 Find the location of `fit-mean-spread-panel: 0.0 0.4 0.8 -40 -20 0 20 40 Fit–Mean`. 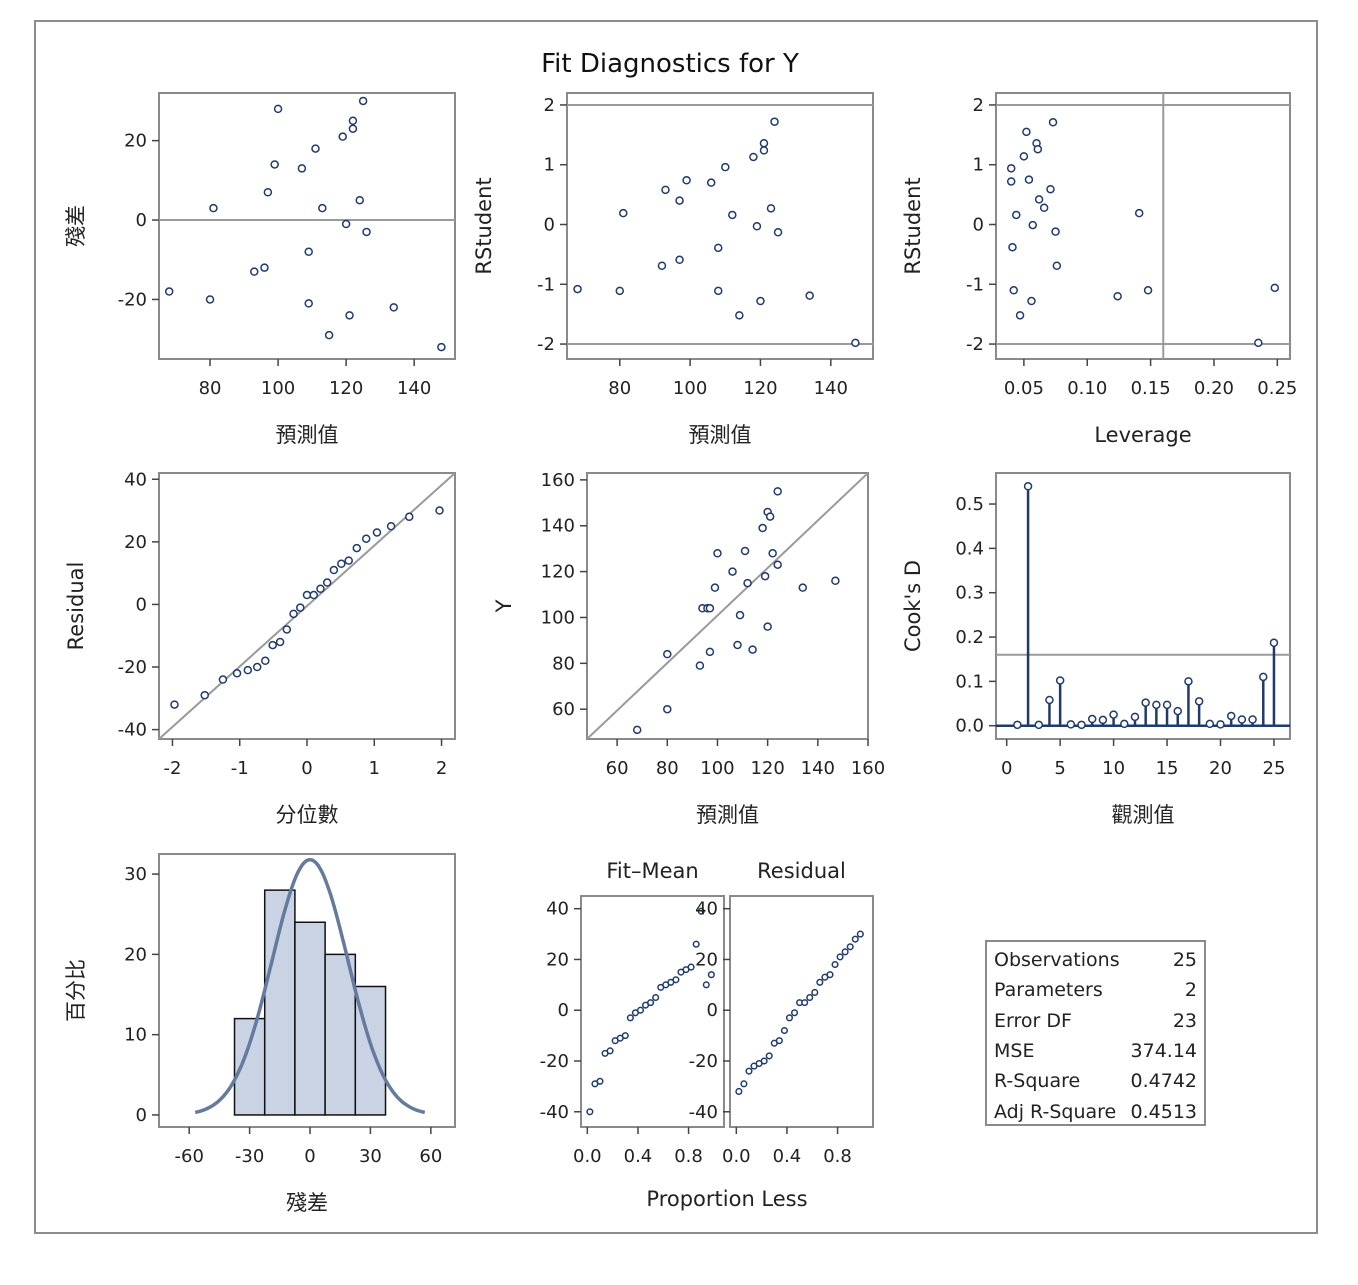

fit-mean-spread-panel: 0.0 0.4 0.8 -40 -20 0 20 40 Fit–Mean is located at coordinates (632, 1013).